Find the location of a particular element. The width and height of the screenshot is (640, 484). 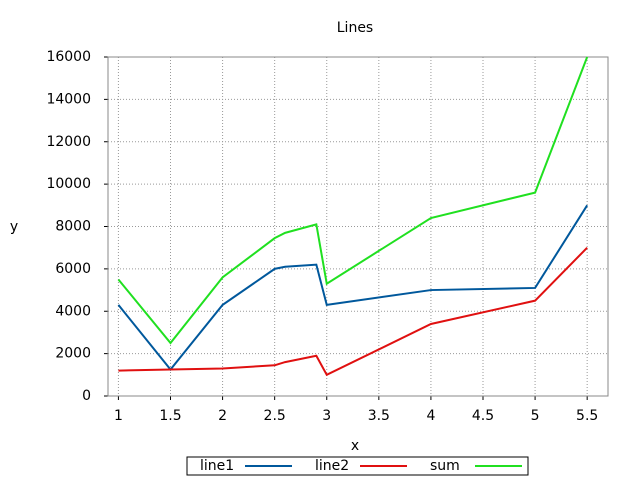

x-axis-label: x is located at coordinates (355, 446).